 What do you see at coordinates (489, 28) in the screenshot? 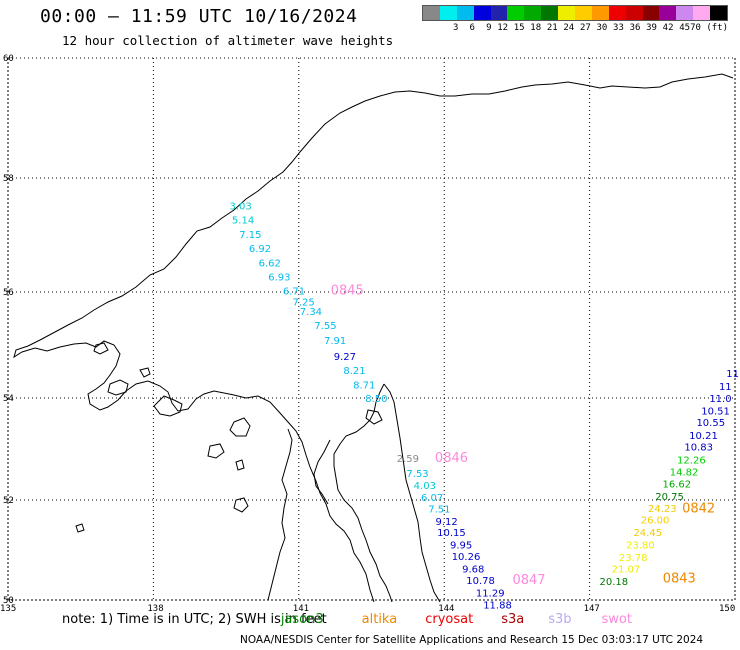
I see `legend-label: 9` at bounding box center [489, 28].